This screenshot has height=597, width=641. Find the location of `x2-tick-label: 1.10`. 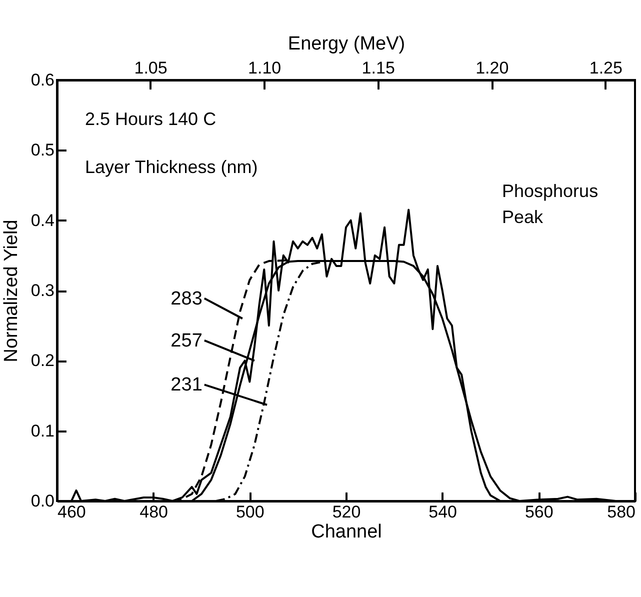

x2-tick-label: 1.10 is located at coordinates (265, 68).